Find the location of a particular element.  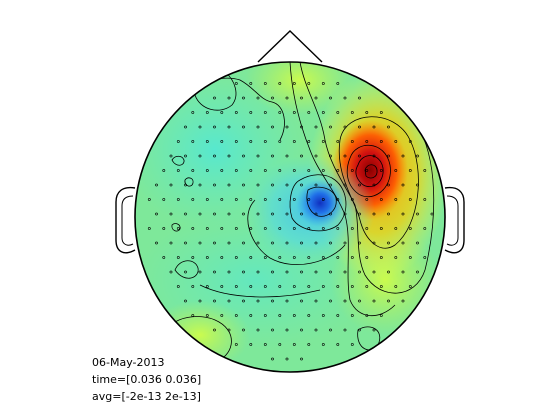

negative-peak is located at coordinates (320, 203).